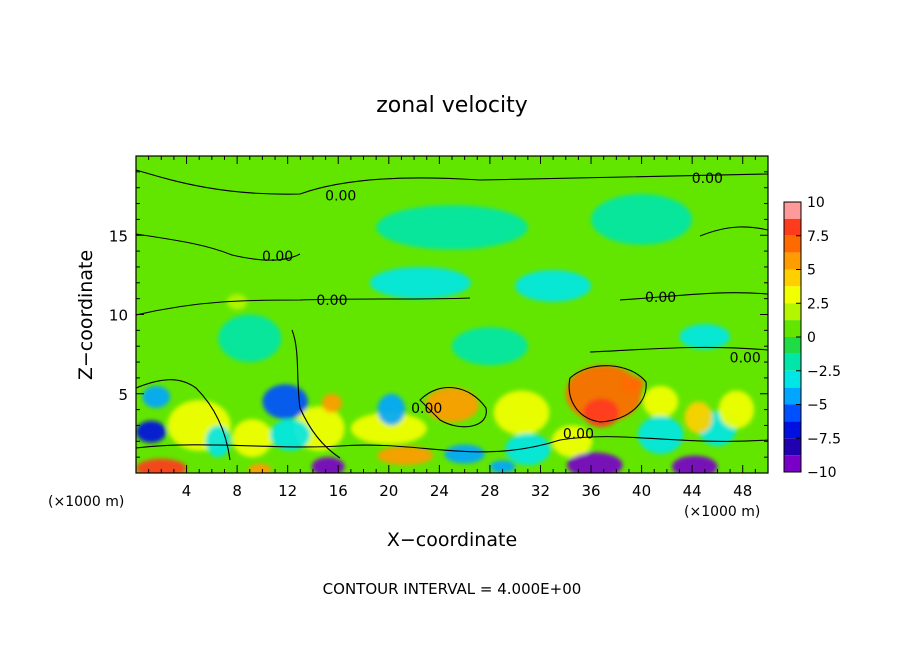  What do you see at coordinates (678, 349) in the screenshot?
I see `zero-contour-low-right` at bounding box center [678, 349].